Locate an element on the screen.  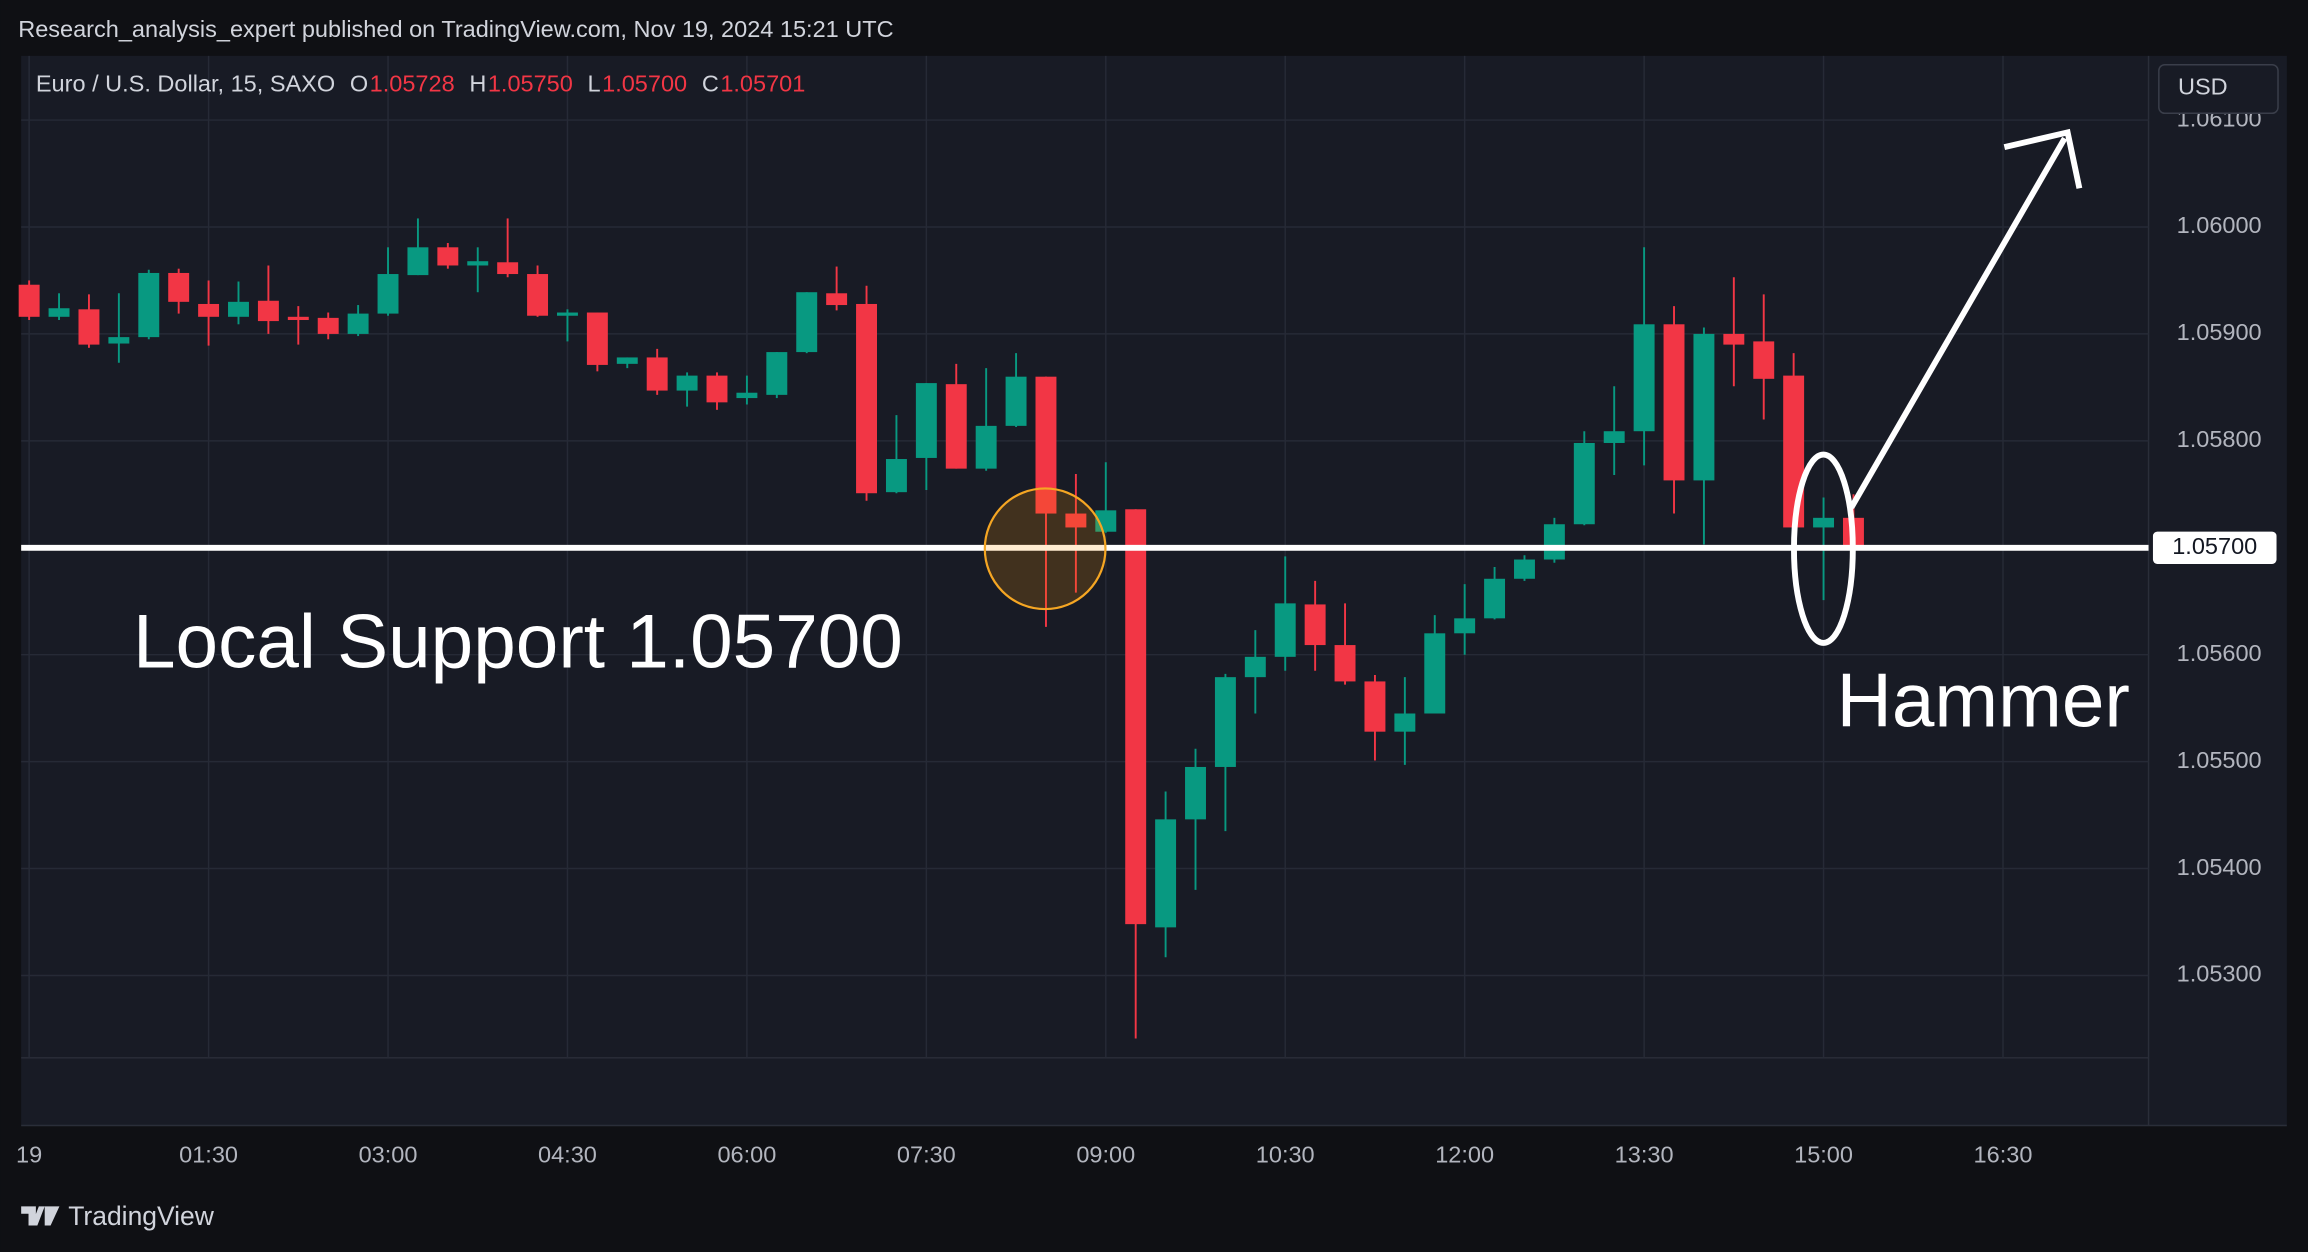
x-tick-label: 15:00 is located at coordinates (1823, 1155).